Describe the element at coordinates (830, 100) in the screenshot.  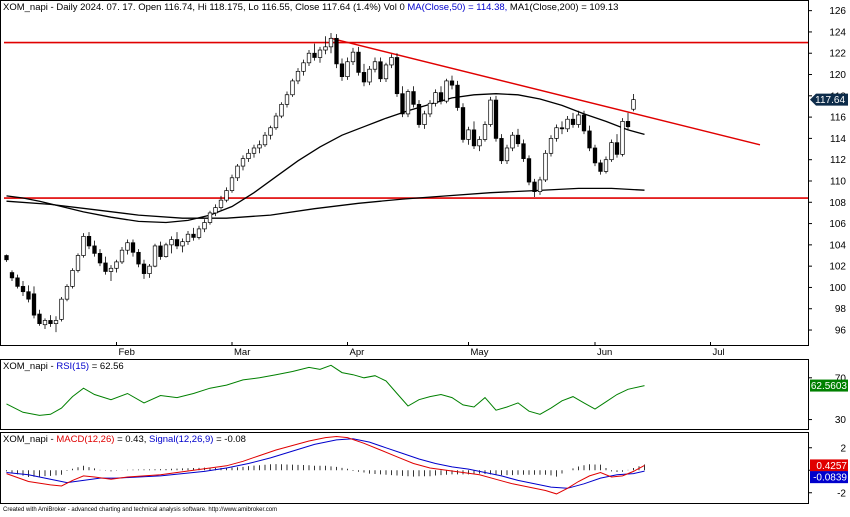
I see `last-price-label: 117.64` at that location.